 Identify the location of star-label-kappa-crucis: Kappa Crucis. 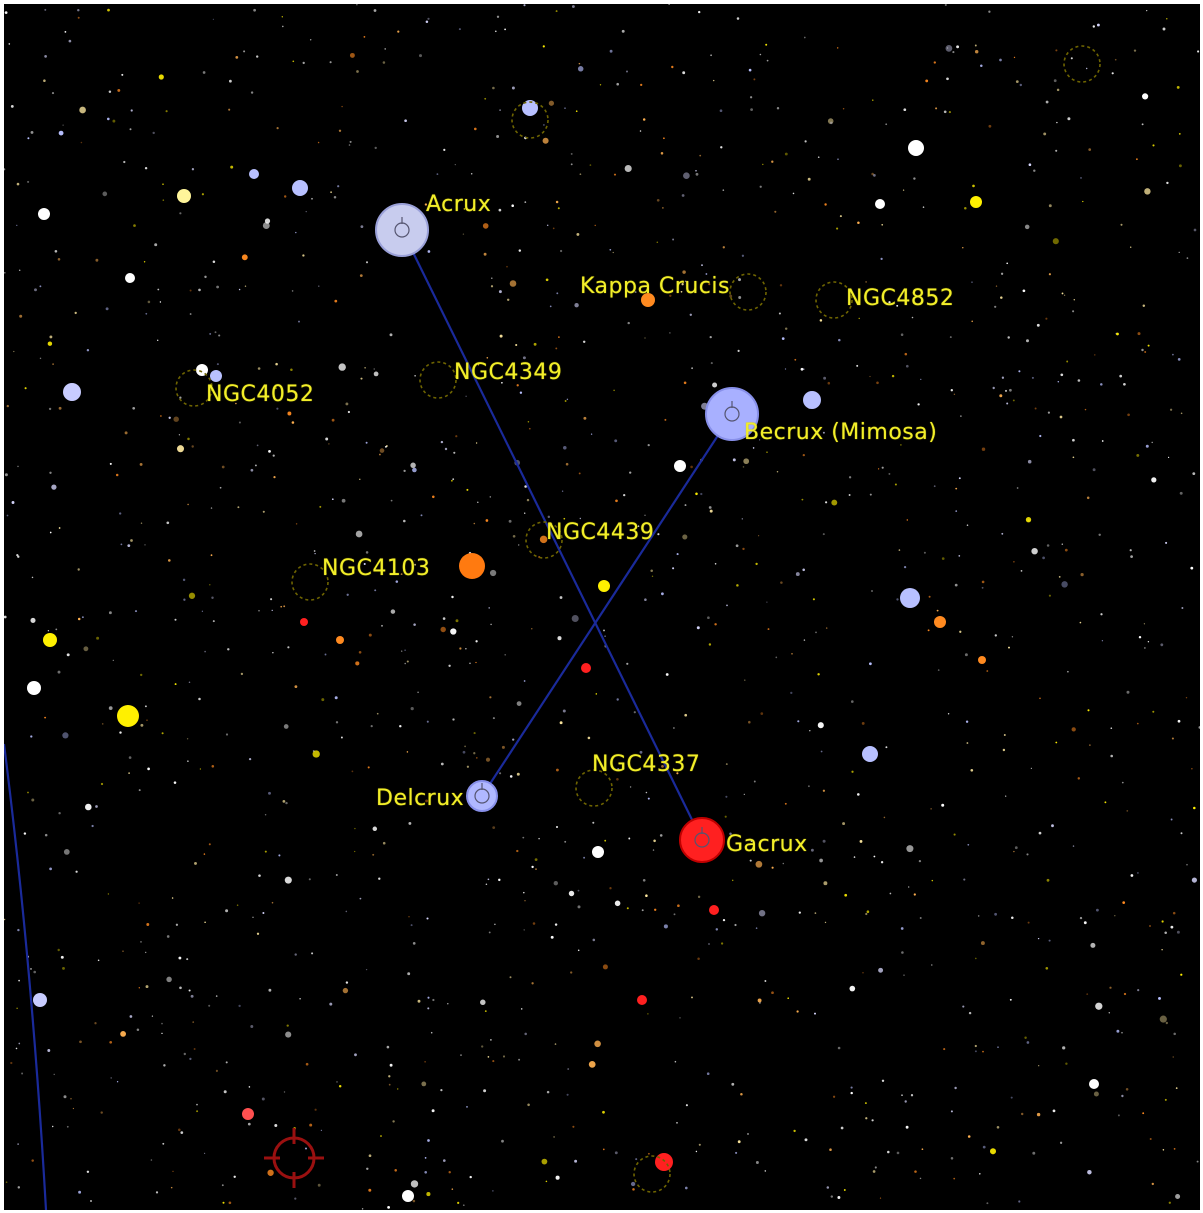
(655, 286).